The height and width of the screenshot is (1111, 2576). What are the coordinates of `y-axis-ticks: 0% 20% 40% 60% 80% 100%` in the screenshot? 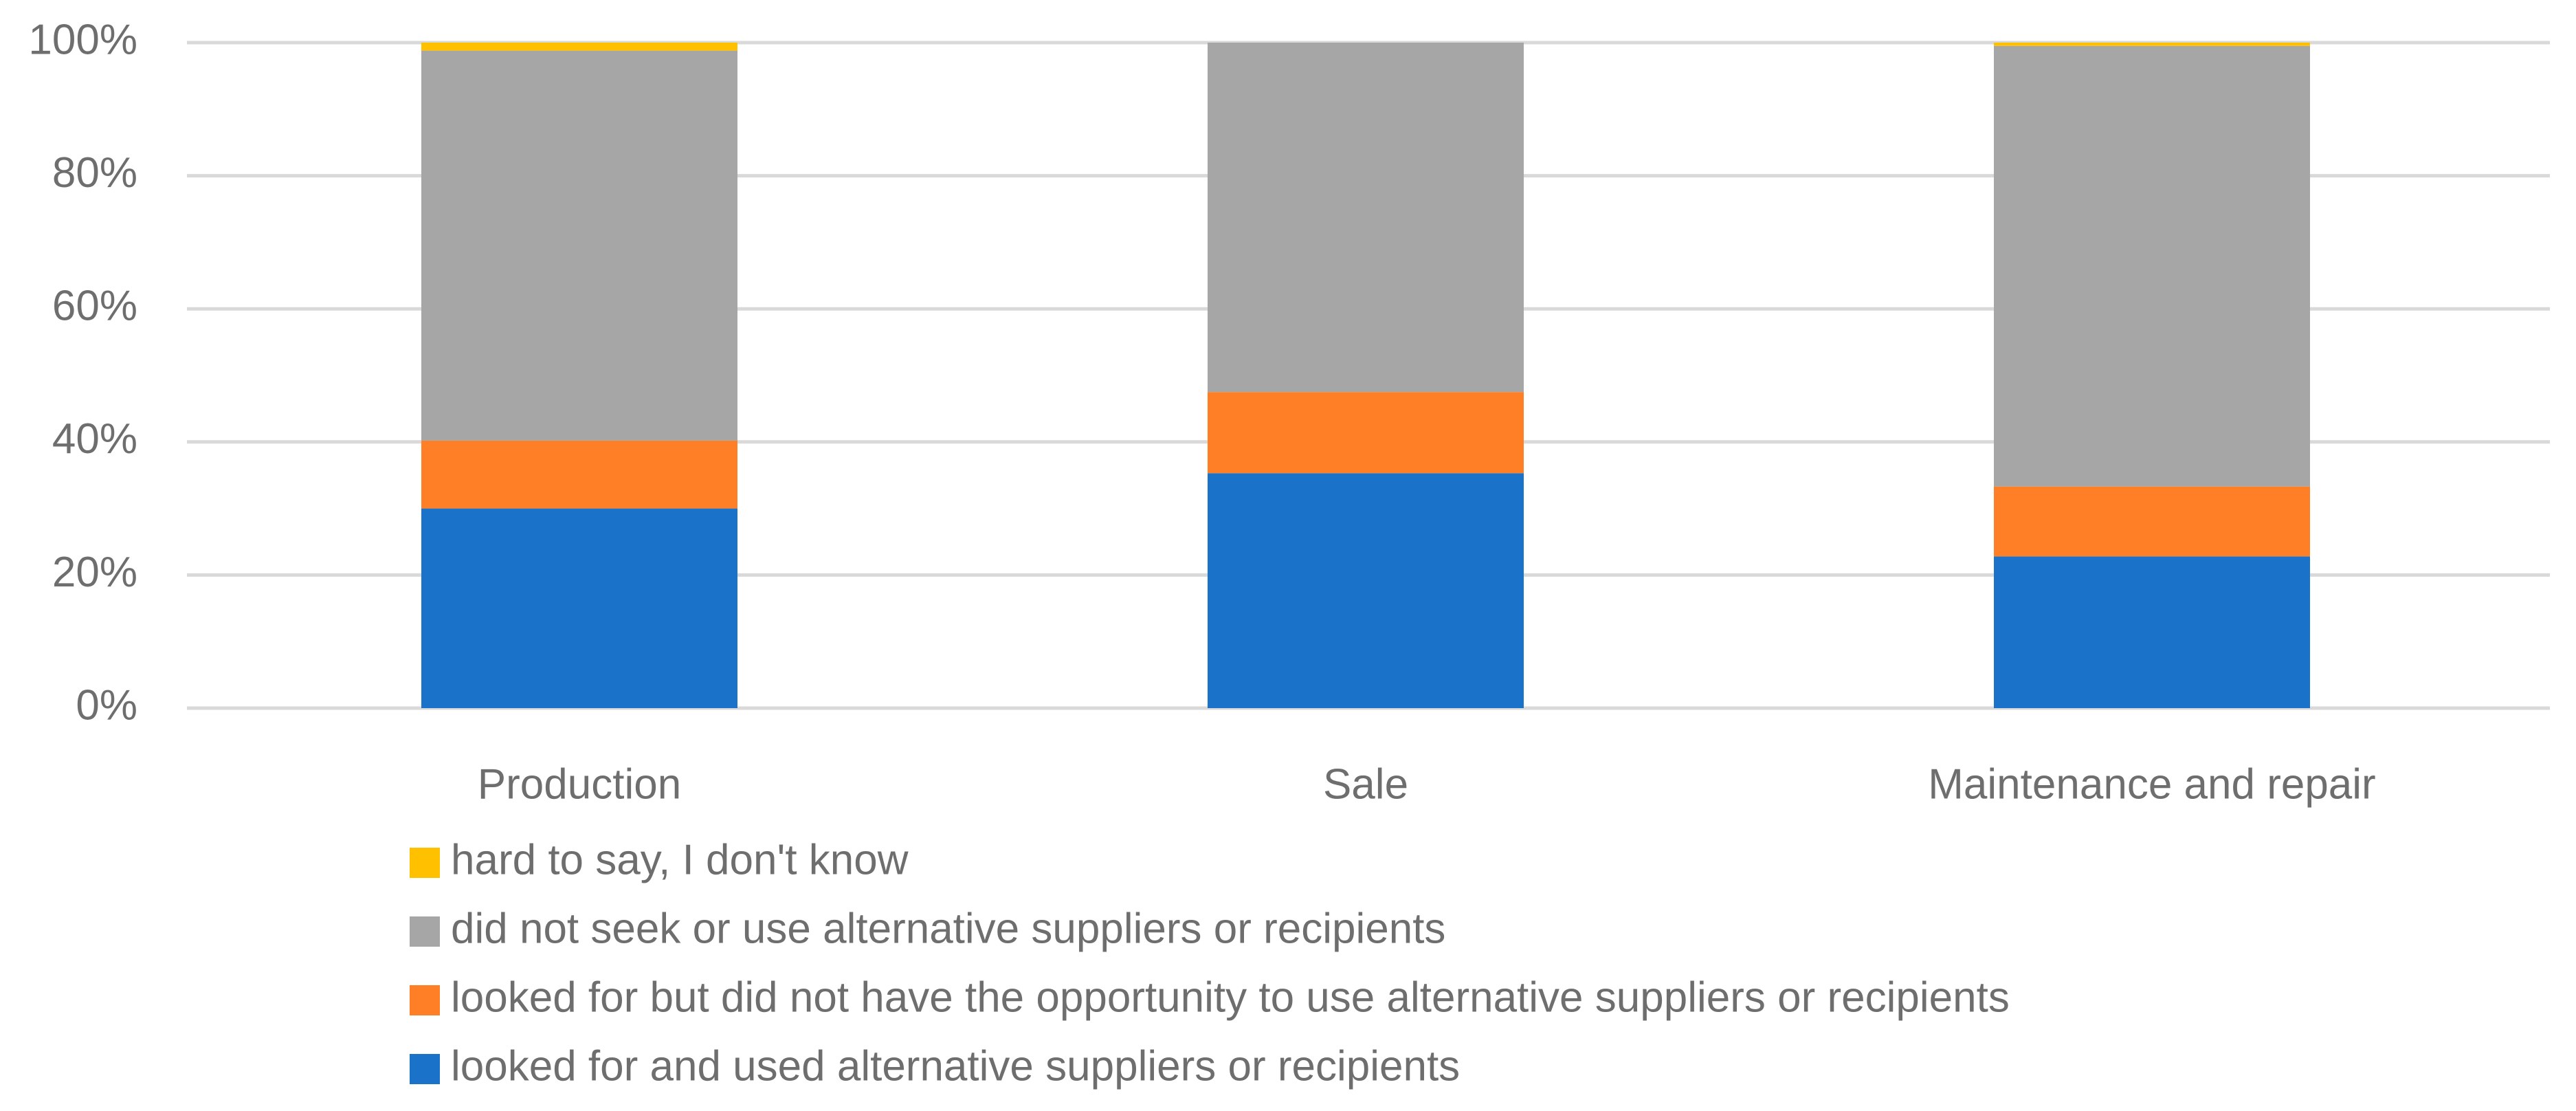 It's located at (82, 373).